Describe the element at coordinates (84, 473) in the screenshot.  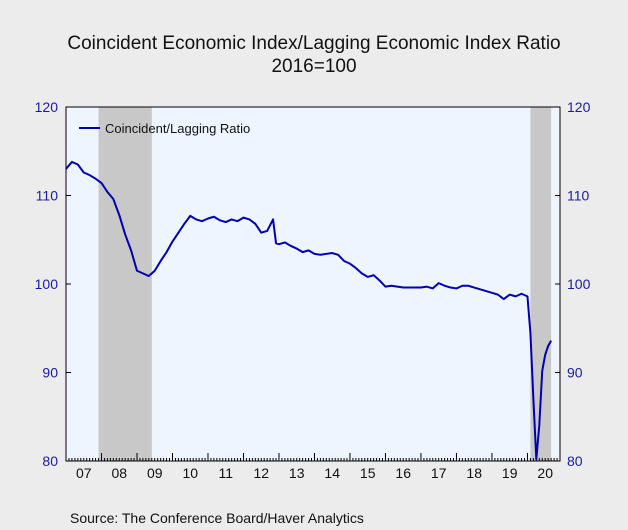
I see `x-tick-label-07: 07` at that location.